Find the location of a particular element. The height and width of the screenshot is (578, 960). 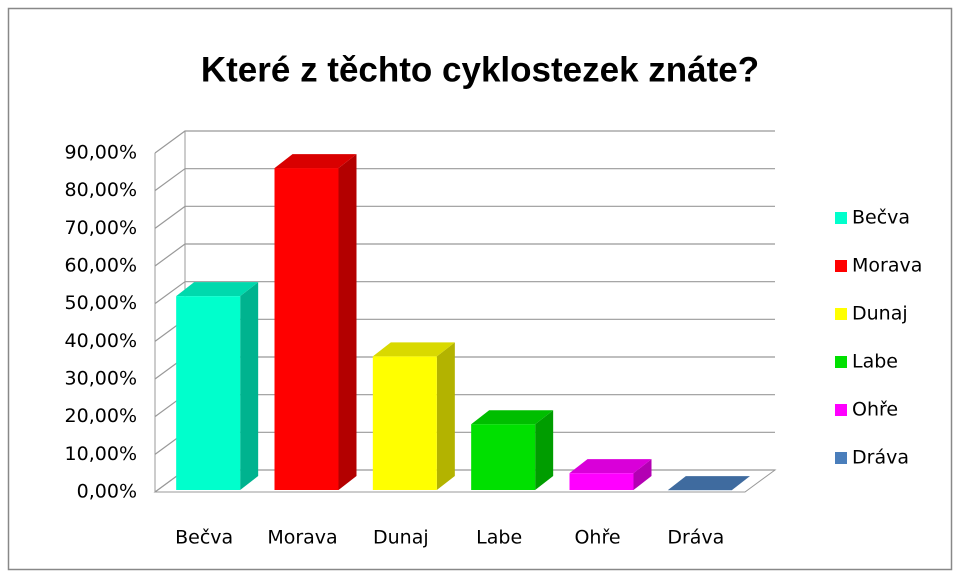

y-tick-label: 0,00% is located at coordinates (107, 492).